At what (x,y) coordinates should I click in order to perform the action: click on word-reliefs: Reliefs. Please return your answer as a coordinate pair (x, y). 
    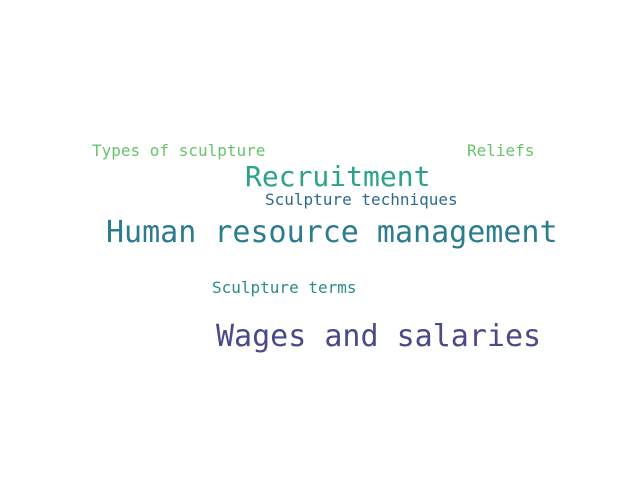
    Looking at the image, I should click on (501, 150).